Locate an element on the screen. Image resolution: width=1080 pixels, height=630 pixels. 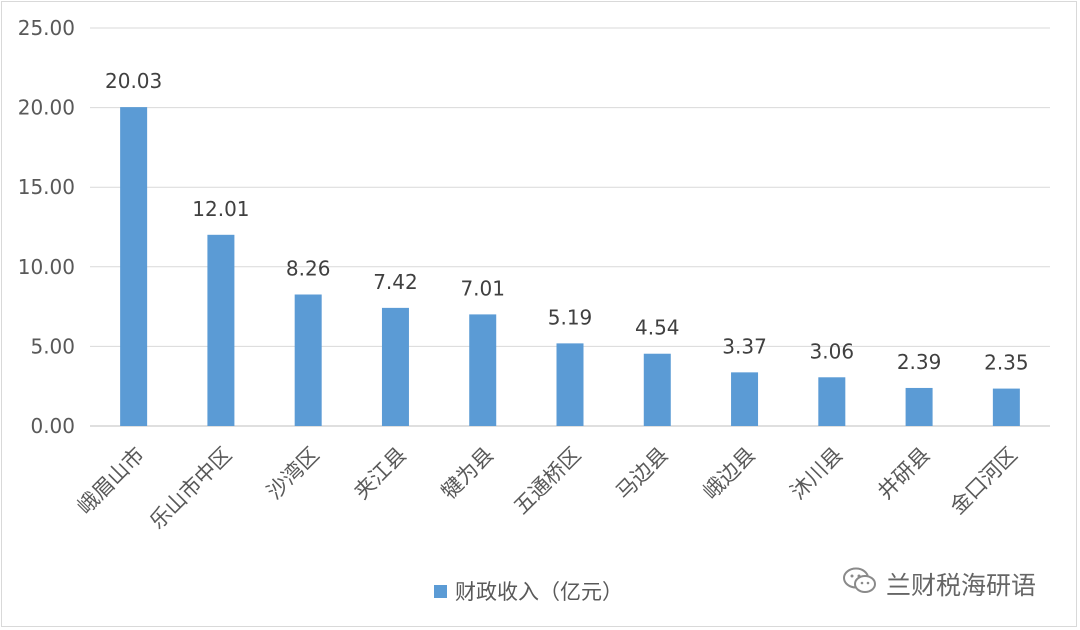
data-label: 4.54 is located at coordinates (657, 328).